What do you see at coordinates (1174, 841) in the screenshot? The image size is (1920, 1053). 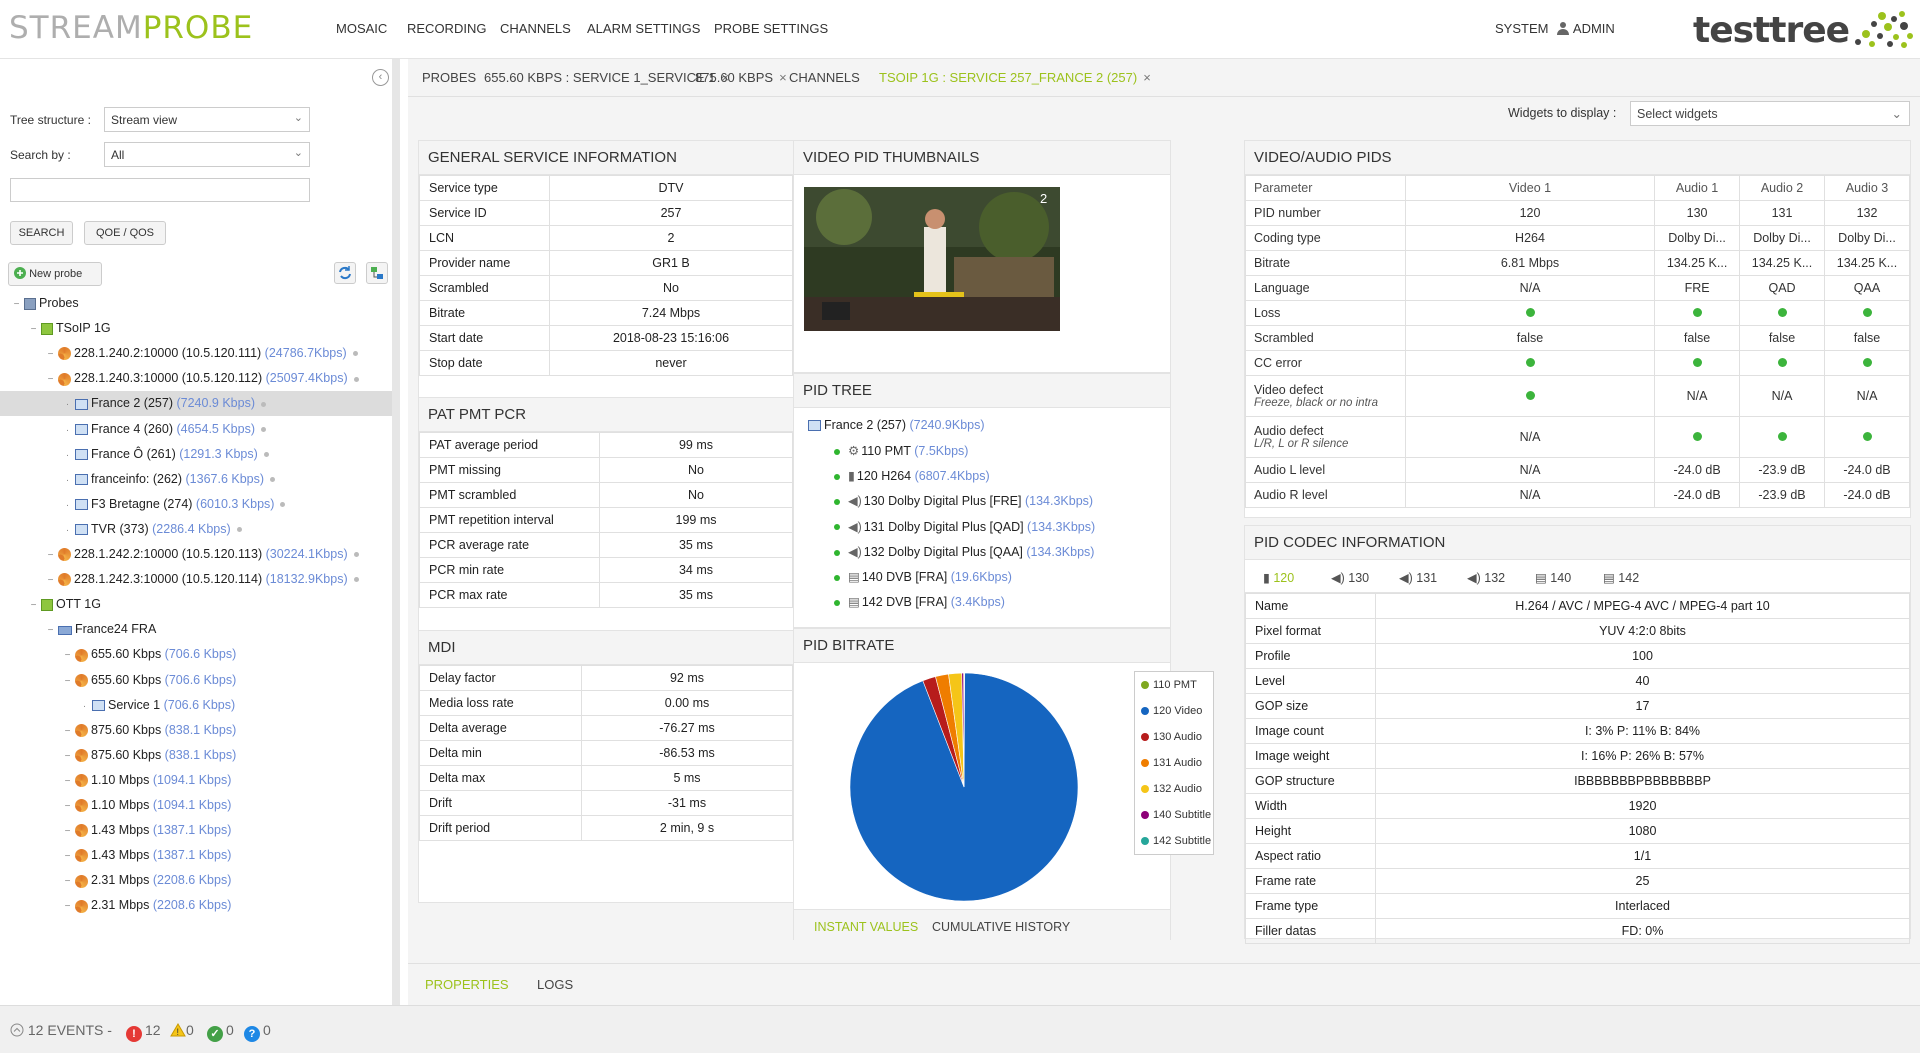 I see `legend-item: 142 Subtitle` at bounding box center [1174, 841].